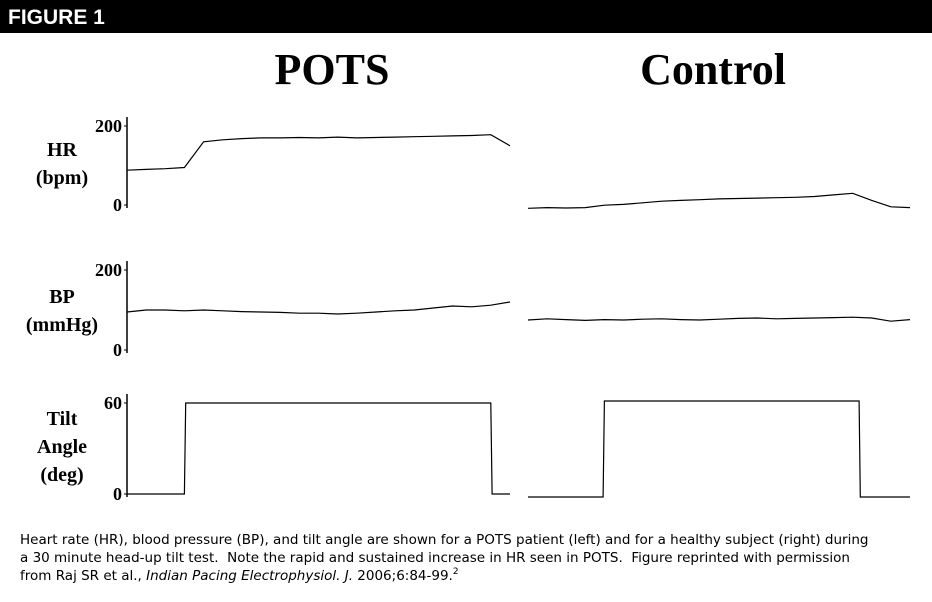  What do you see at coordinates (61, 475) in the screenshot?
I see `row-label: (deg)` at bounding box center [61, 475].